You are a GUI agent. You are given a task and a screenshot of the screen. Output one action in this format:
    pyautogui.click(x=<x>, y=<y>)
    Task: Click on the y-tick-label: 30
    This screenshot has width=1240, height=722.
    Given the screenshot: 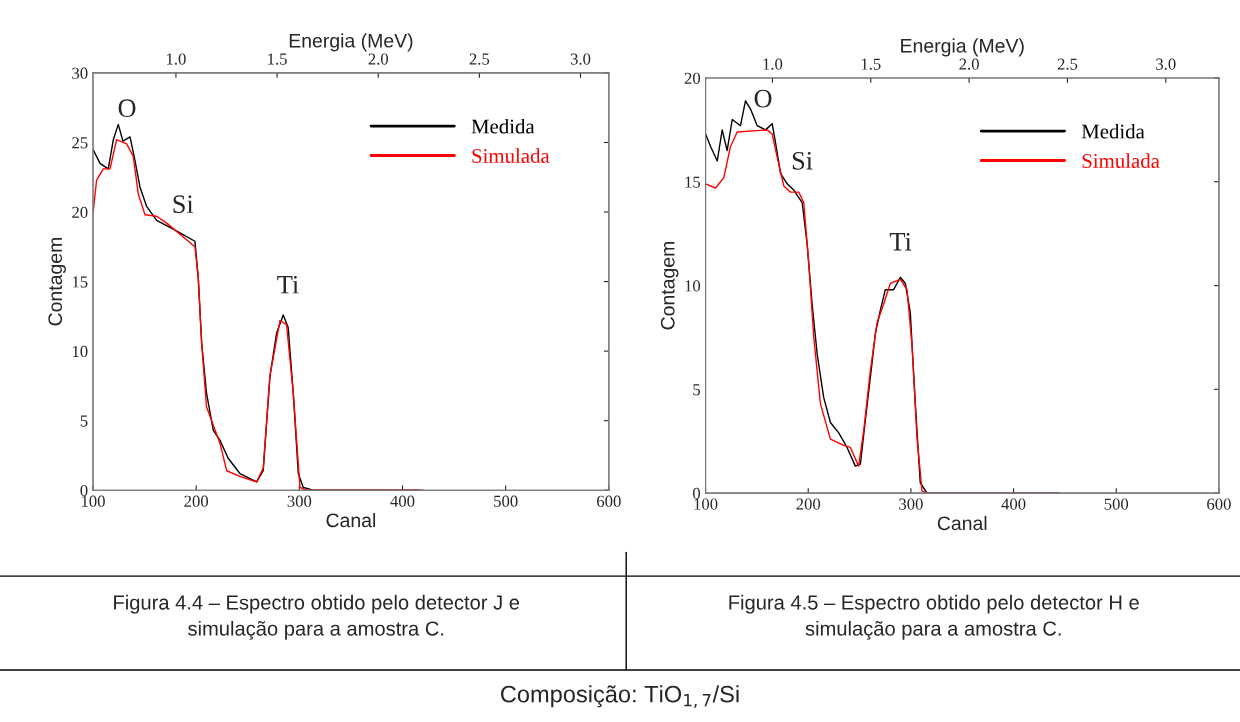 What is the action you would take?
    pyautogui.click(x=80, y=73)
    